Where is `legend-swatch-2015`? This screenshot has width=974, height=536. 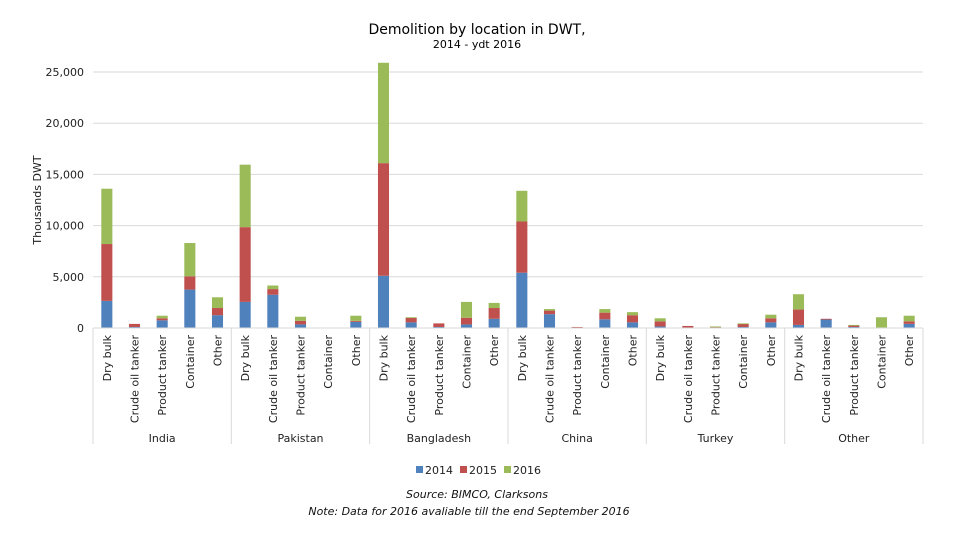
legend-swatch-2015 is located at coordinates (463, 469).